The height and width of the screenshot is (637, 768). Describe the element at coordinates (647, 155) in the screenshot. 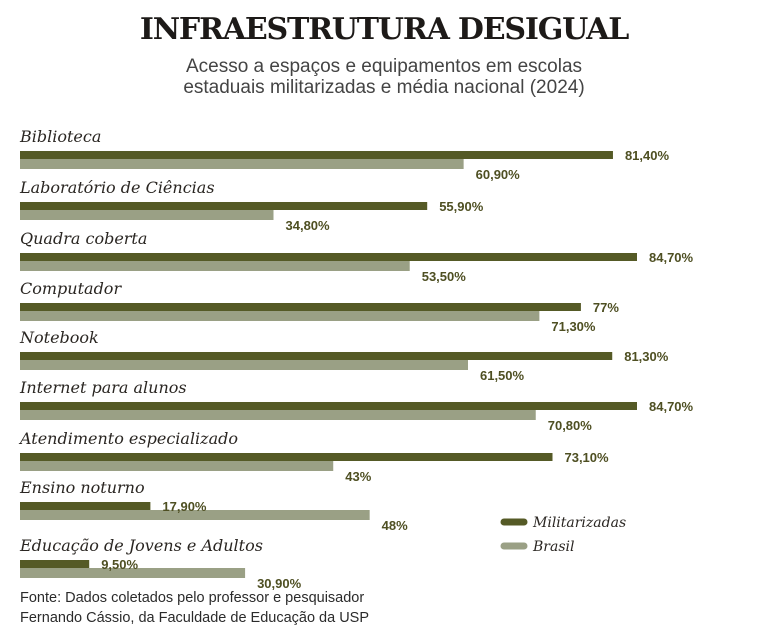

I see `value-label-militarizadas: 81,40%` at that location.